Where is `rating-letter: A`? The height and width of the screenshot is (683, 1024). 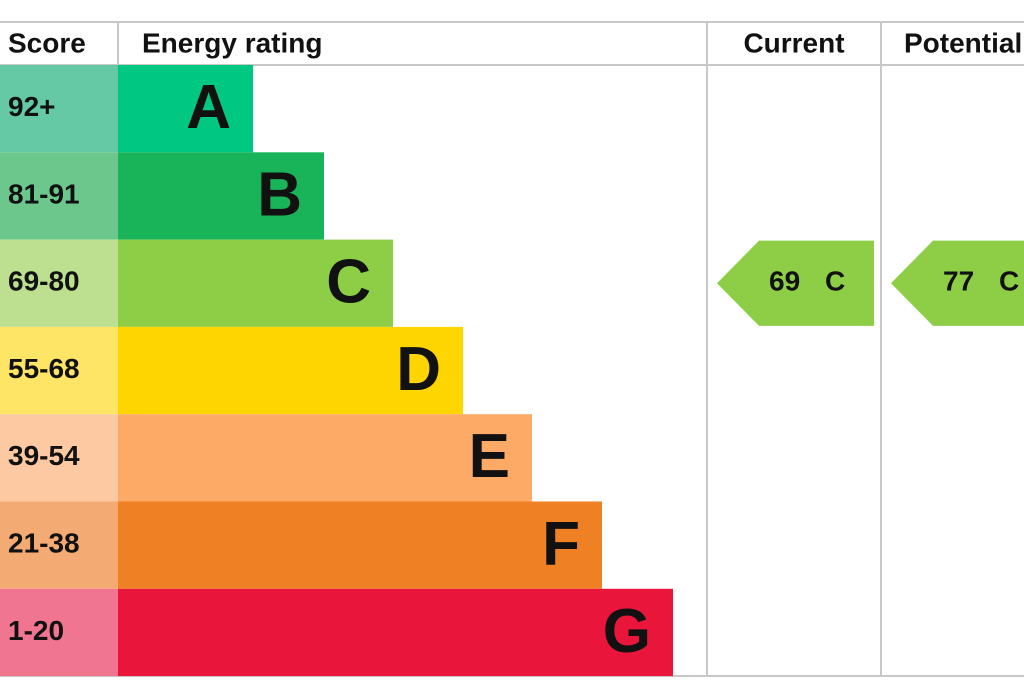 rating-letter: A is located at coordinates (208, 107).